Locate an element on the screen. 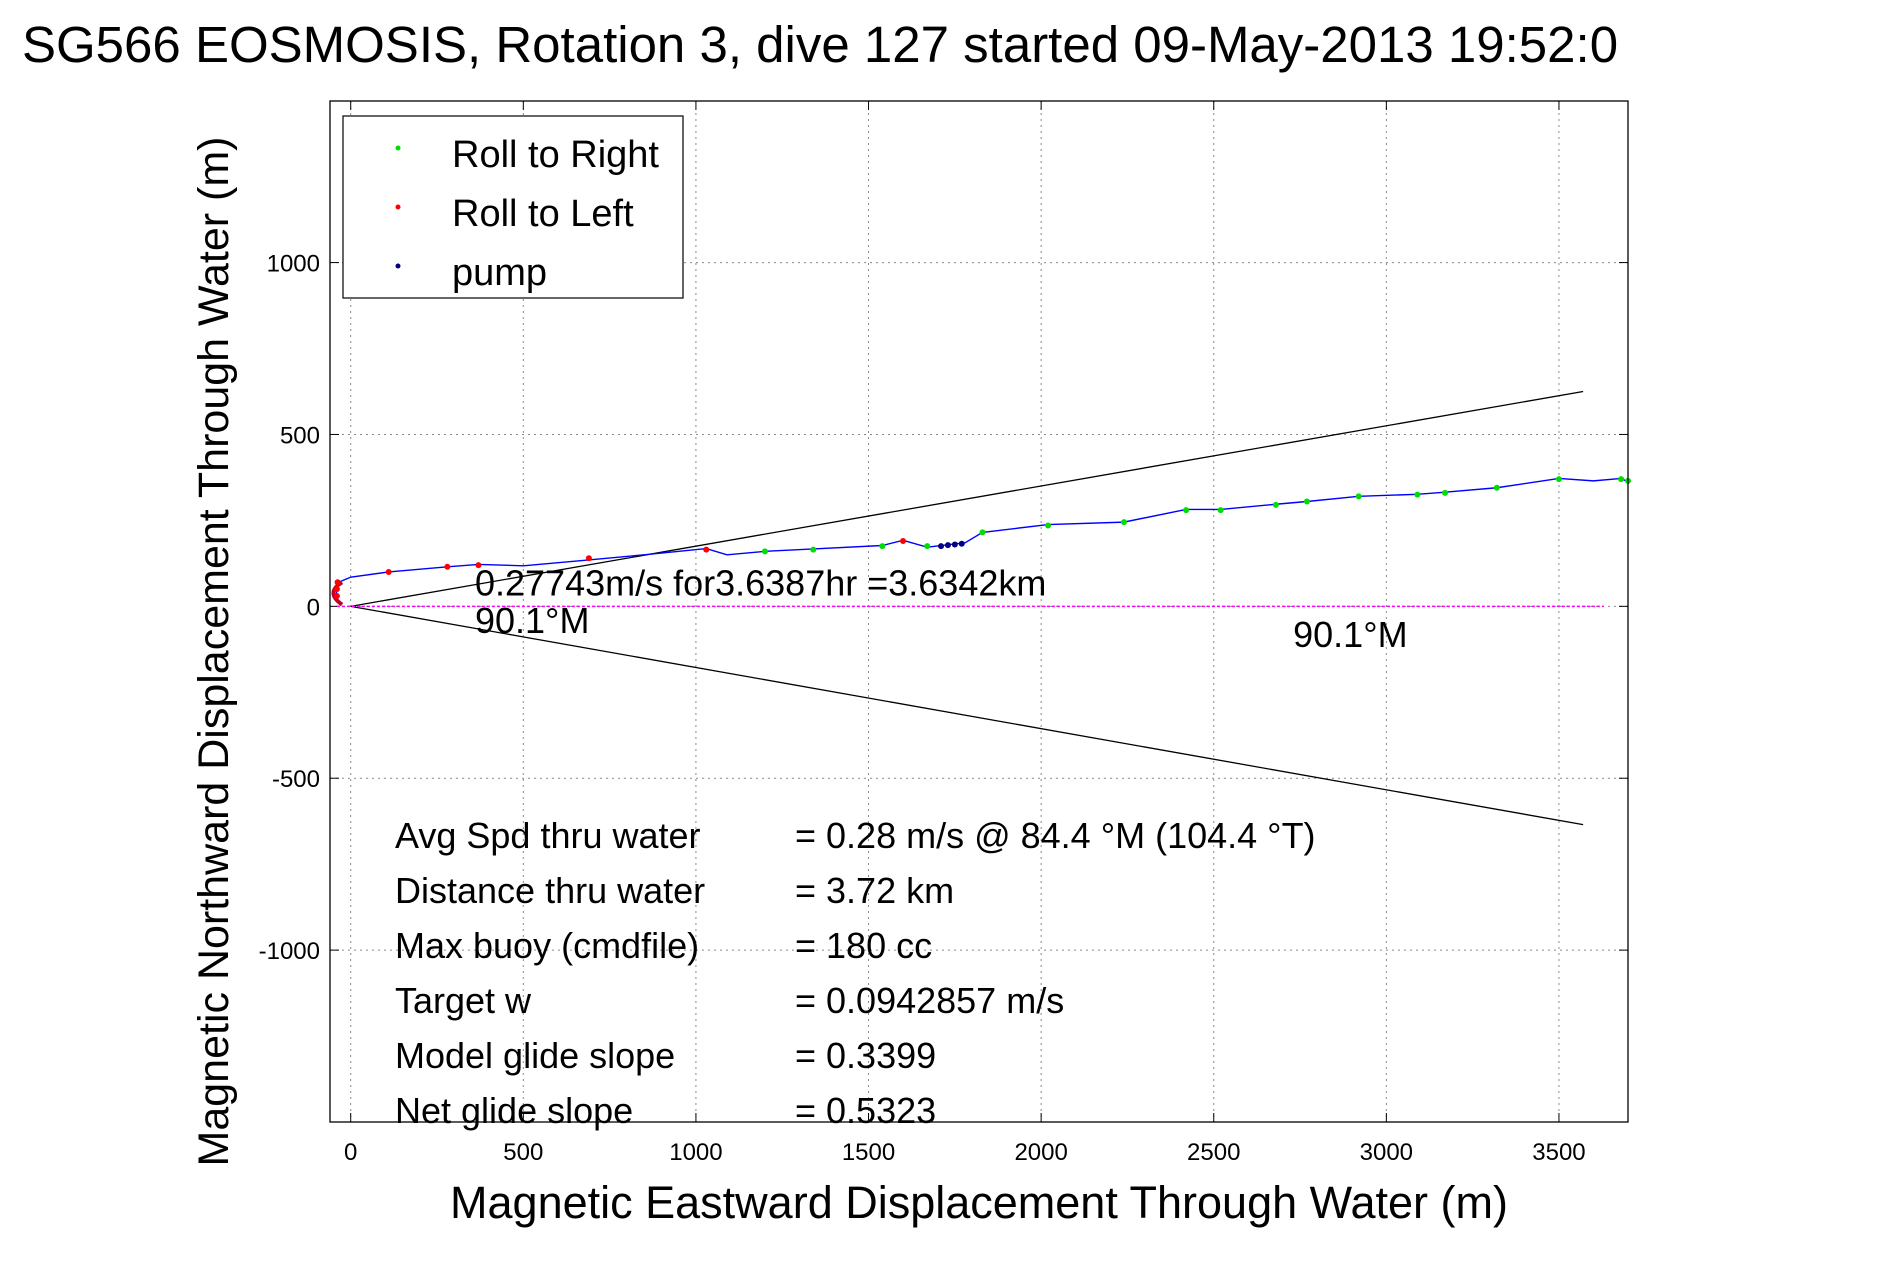 The height and width of the screenshot is (1262, 1891). x-tick-label: 2000 is located at coordinates (1040, 1152).